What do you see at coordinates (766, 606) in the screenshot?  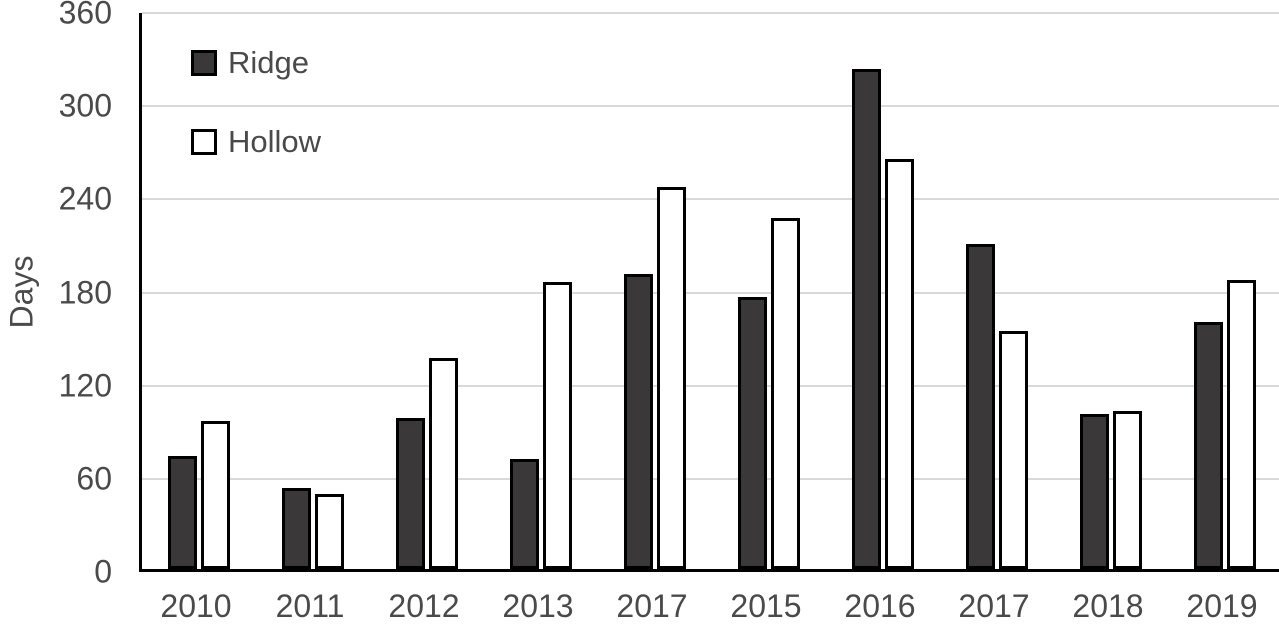 I see `x-tick-label-2015-5: 2015` at bounding box center [766, 606].